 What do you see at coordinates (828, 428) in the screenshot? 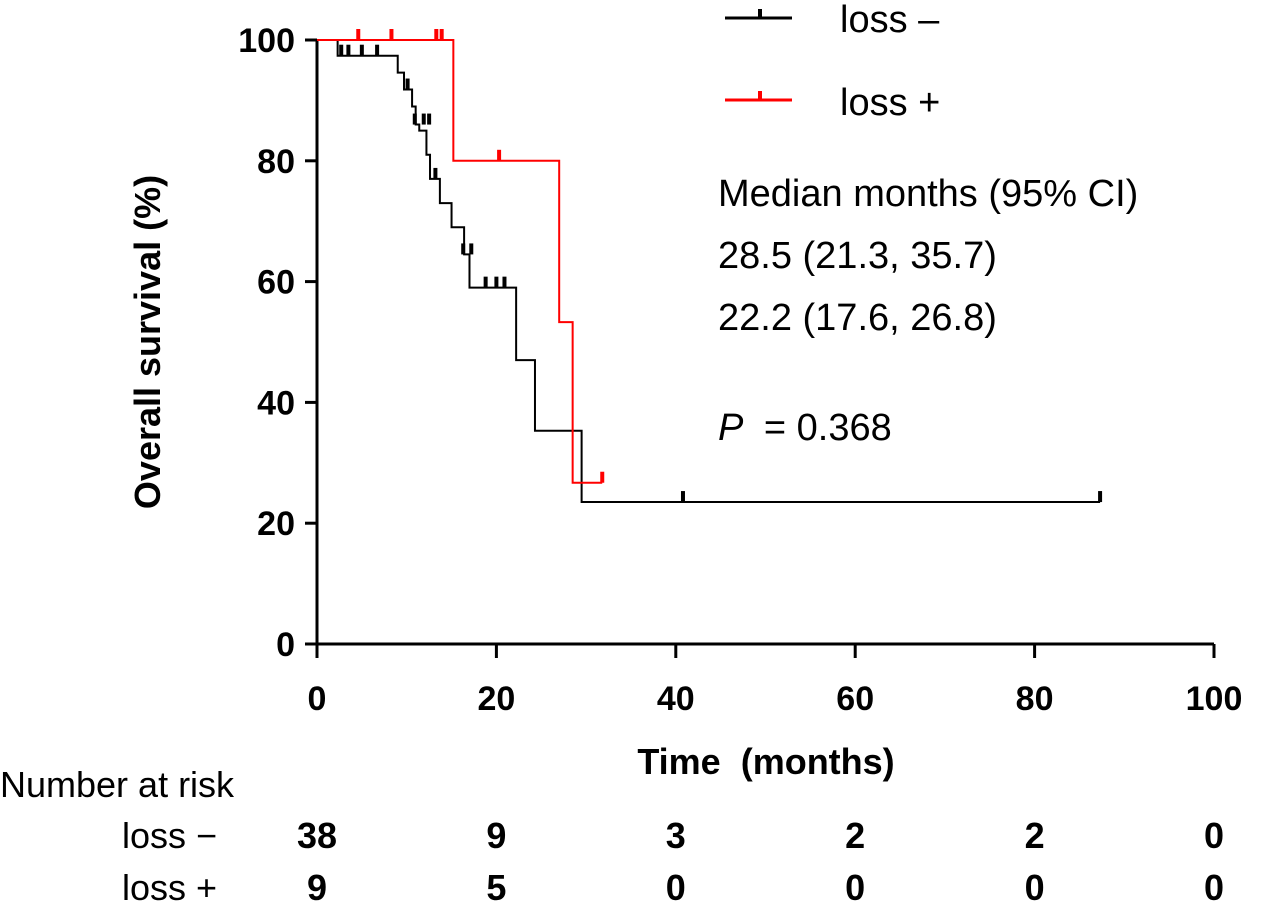
I see `p-value-number: = 0.368` at bounding box center [828, 428].